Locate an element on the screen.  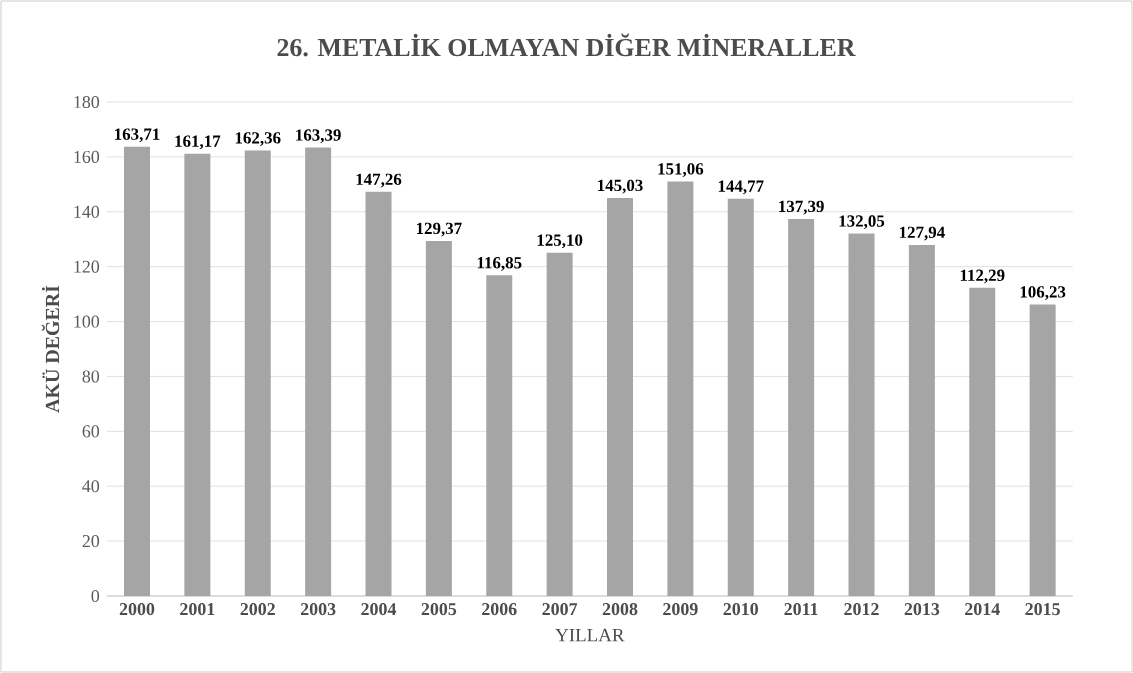
data-label: 163,71 is located at coordinates (137, 135).